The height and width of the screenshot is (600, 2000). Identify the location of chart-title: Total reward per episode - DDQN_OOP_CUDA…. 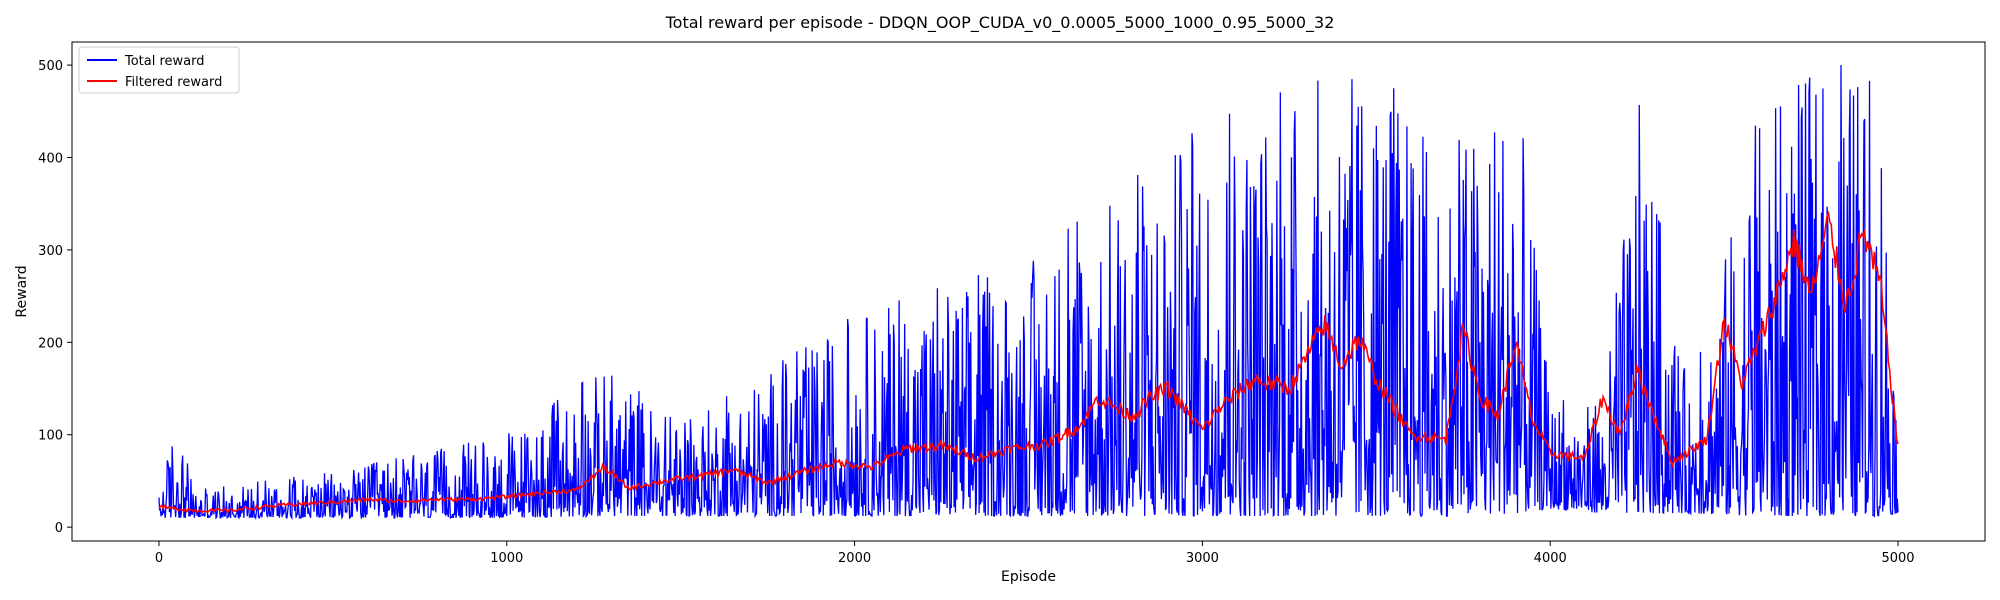
(1000, 23).